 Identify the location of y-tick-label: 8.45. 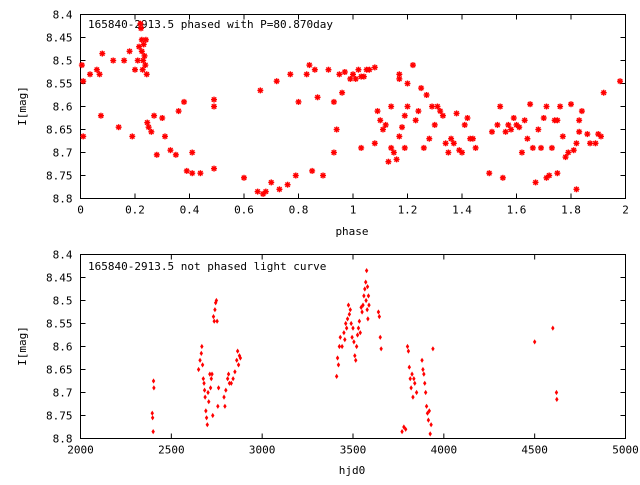
(59, 278).